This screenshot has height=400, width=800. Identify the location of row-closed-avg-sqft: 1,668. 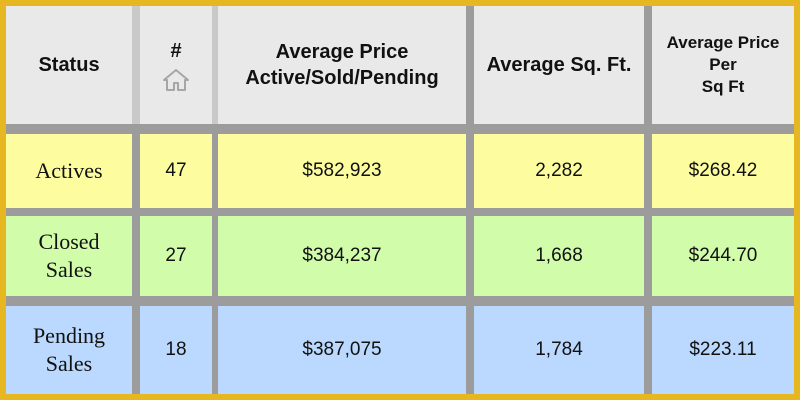
(559, 256).